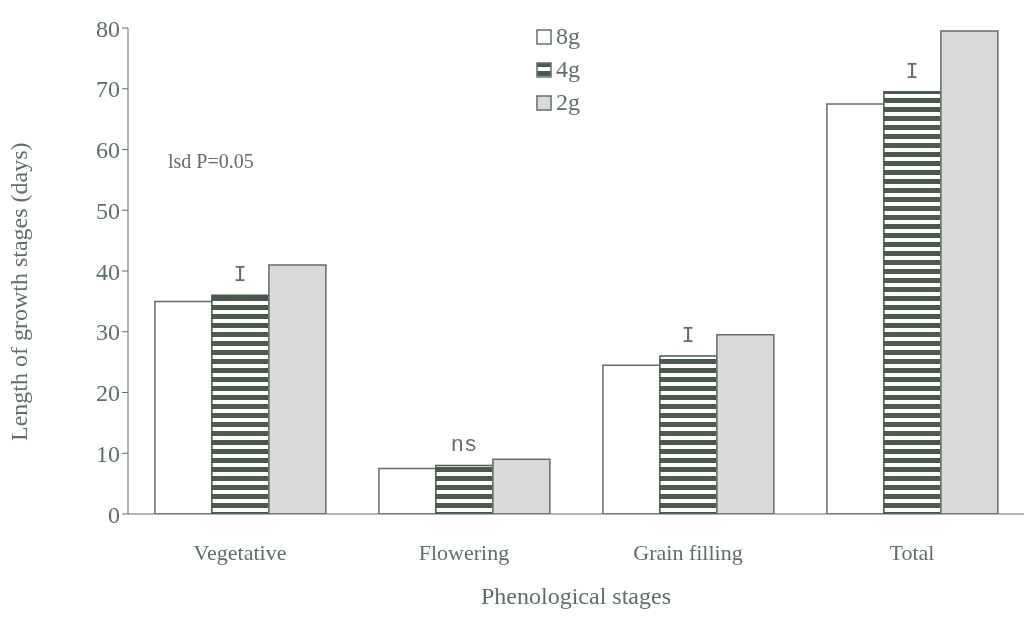 The height and width of the screenshot is (632, 1036). Describe the element at coordinates (108, 89) in the screenshot. I see `y-tick-label: 70` at that location.